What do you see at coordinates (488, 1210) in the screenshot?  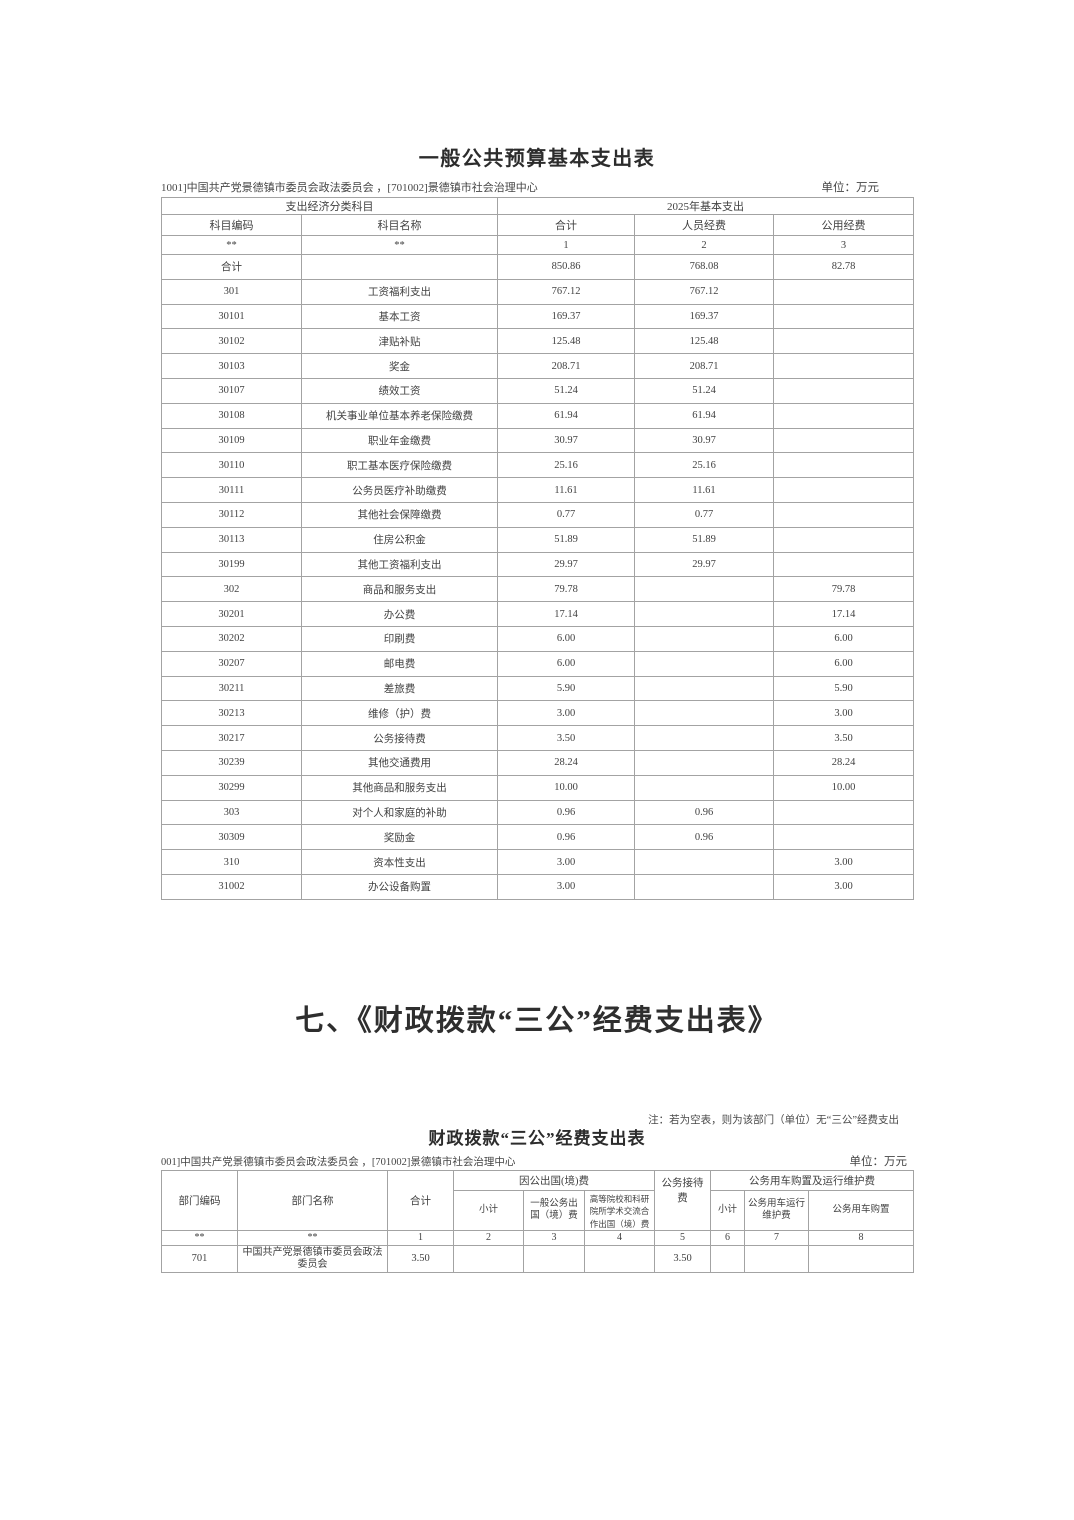 I see `table2-col-abroad-subtotal: 小计` at bounding box center [488, 1210].